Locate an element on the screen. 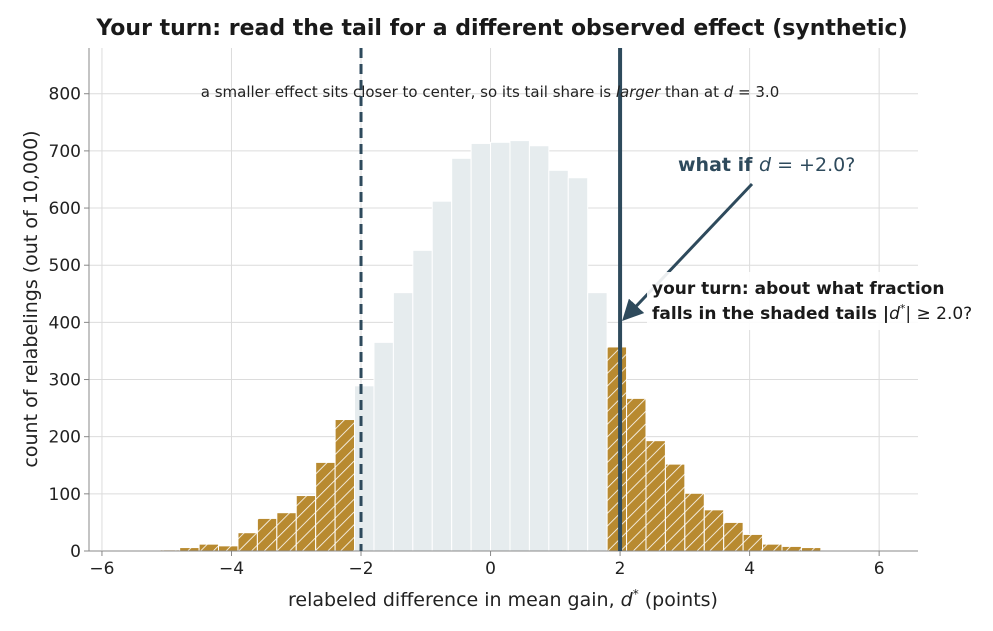  annotation-what-if: what if d = +2.0? is located at coordinates (766, 165).